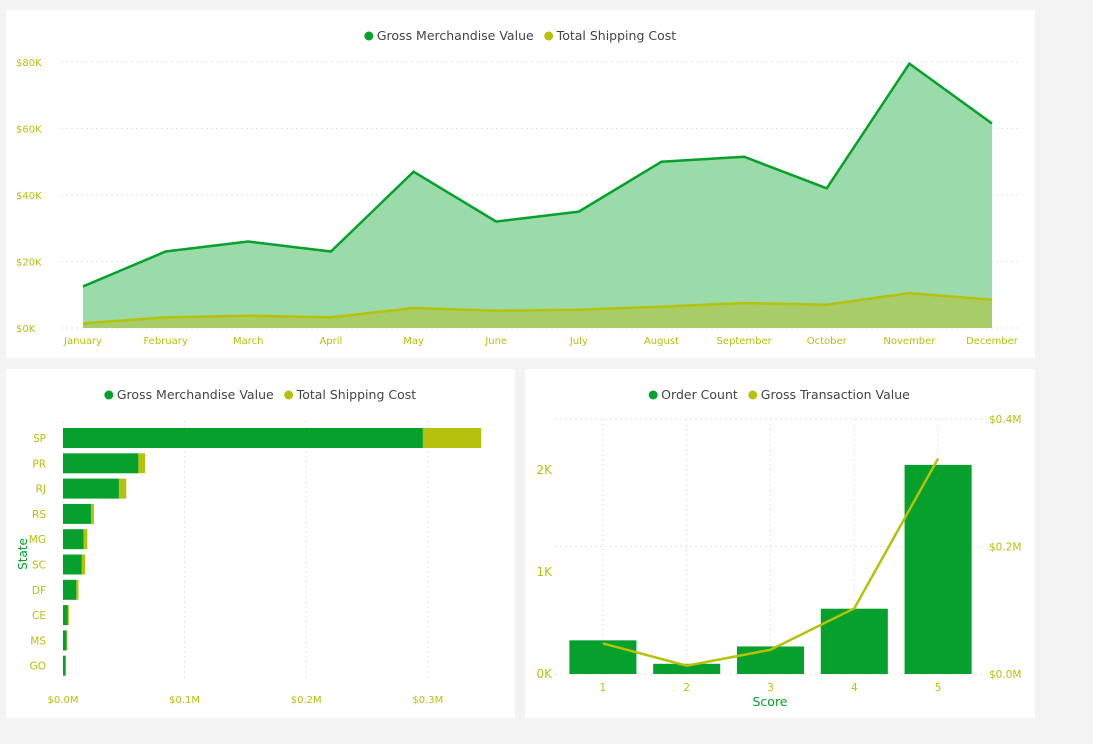  What do you see at coordinates (101, 463) in the screenshot?
I see `gmv-bar-pr` at bounding box center [101, 463].